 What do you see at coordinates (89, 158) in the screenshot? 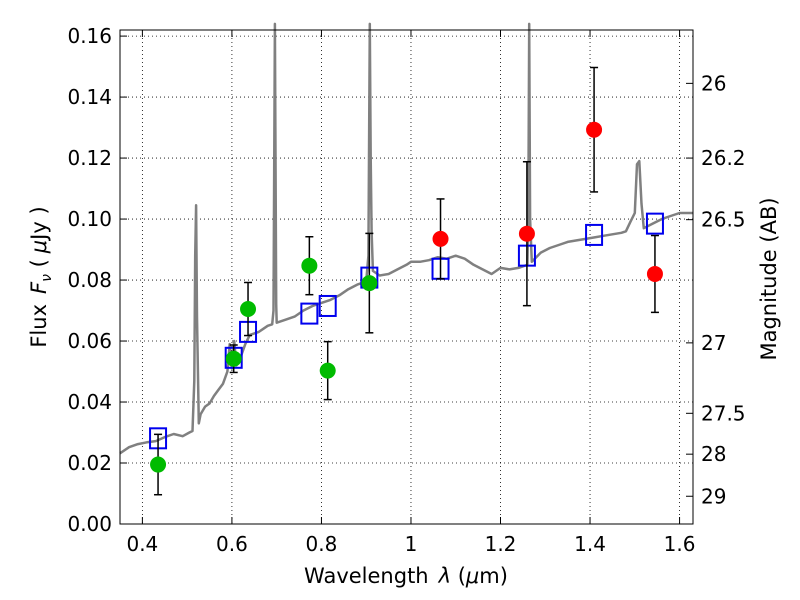
I see `y-tick-label: 0.12` at bounding box center [89, 158].